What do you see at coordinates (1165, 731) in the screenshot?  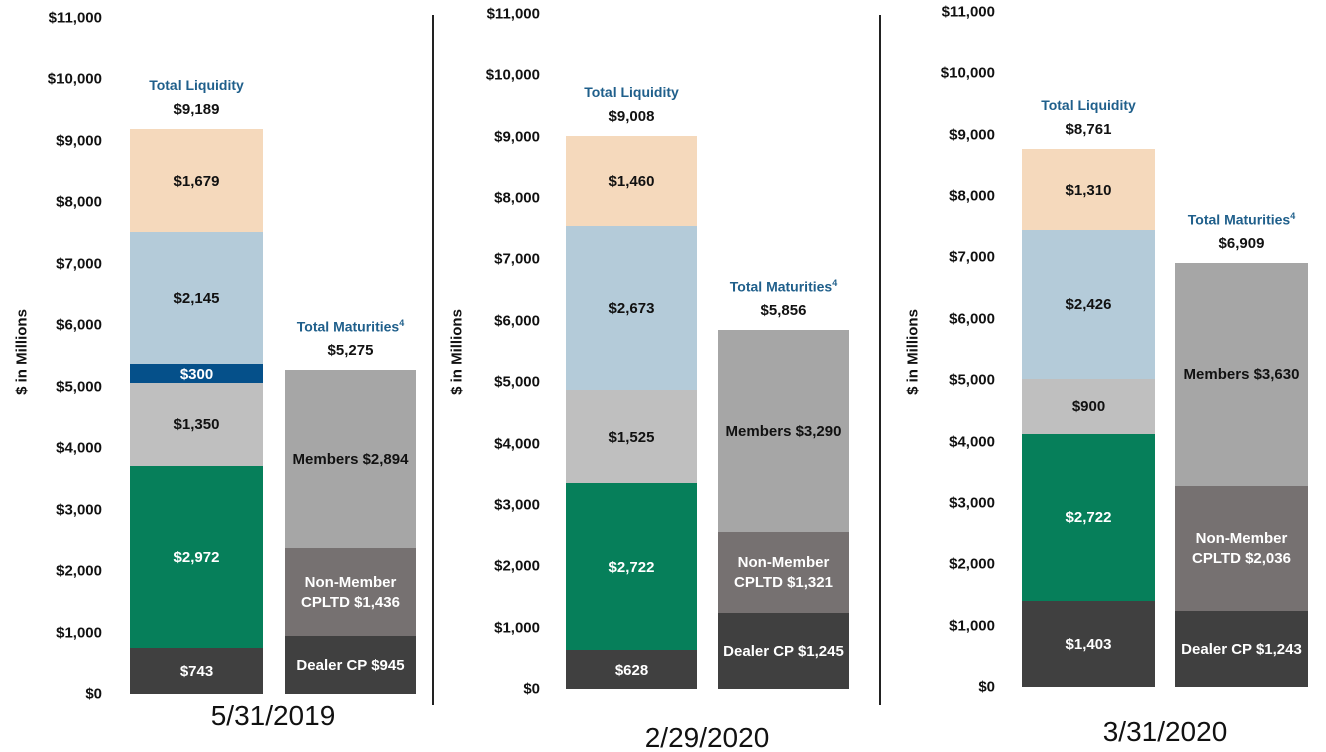 I see `x-axis-label: 3/31/2020` at bounding box center [1165, 731].